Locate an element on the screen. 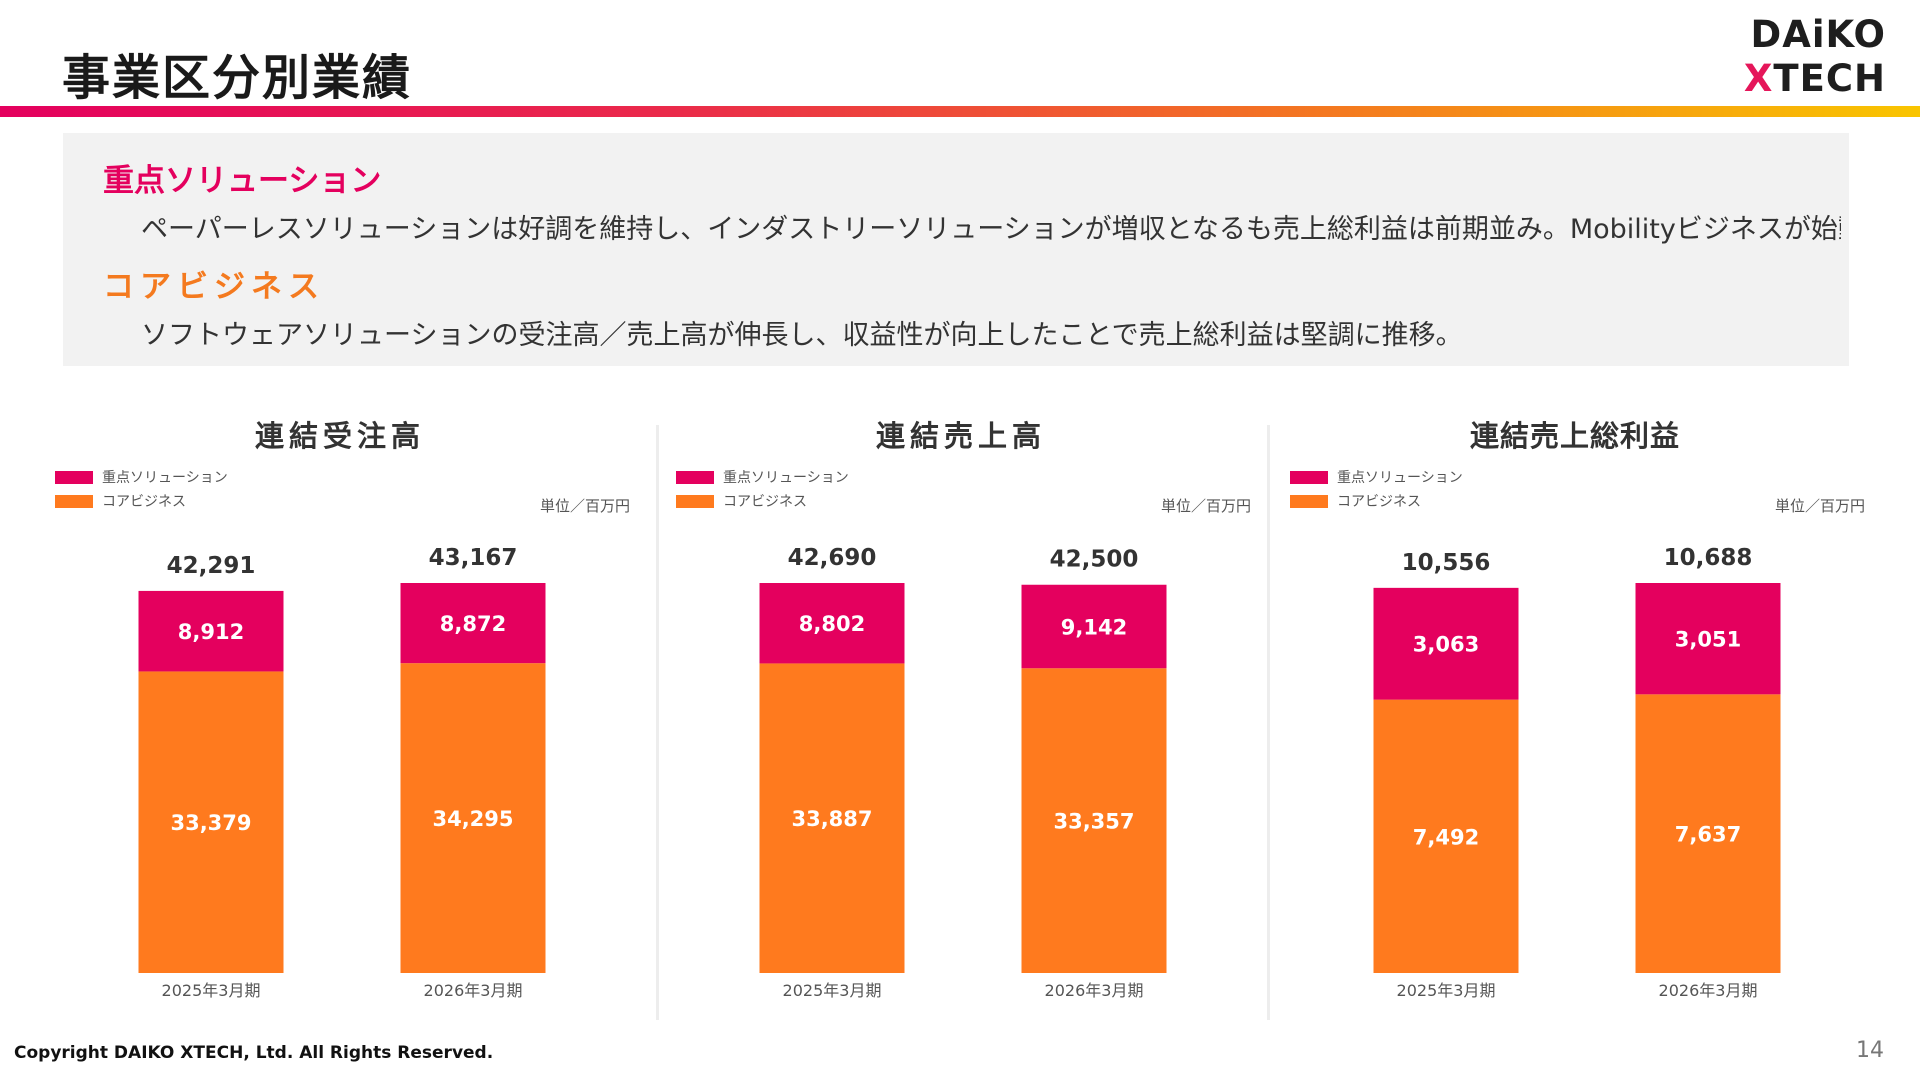  data-label-core: 7,492 is located at coordinates (1446, 837).